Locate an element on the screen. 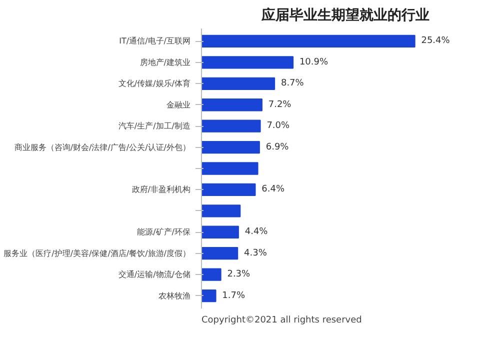 The height and width of the screenshot is (337, 499). y-tick-label: 政府/非盈利机构 is located at coordinates (161, 189).